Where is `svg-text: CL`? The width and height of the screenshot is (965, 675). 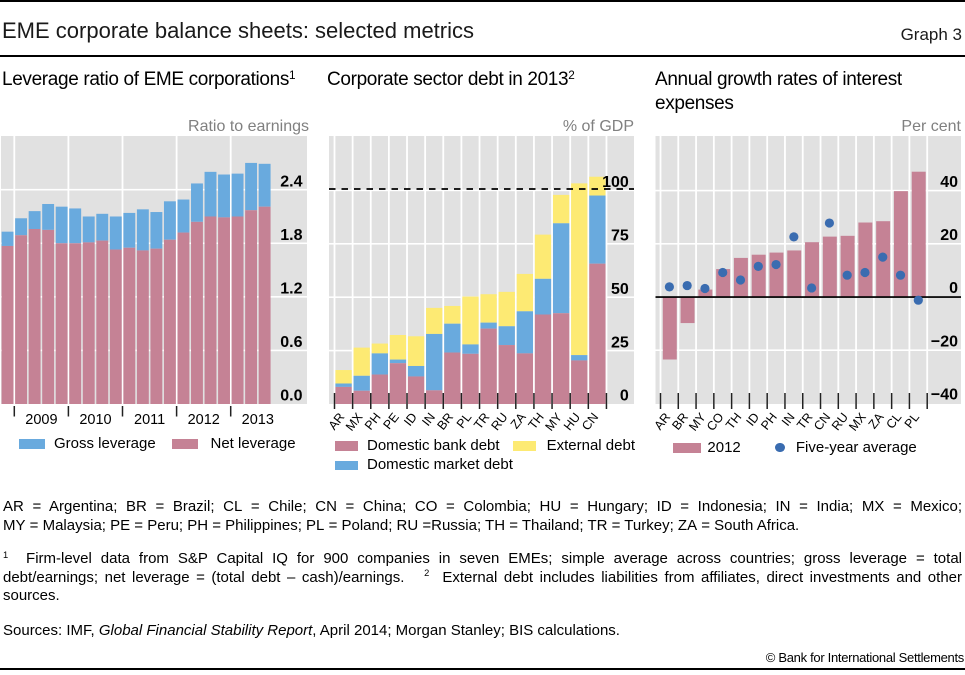
svg-text: CL is located at coordinates (894, 420).